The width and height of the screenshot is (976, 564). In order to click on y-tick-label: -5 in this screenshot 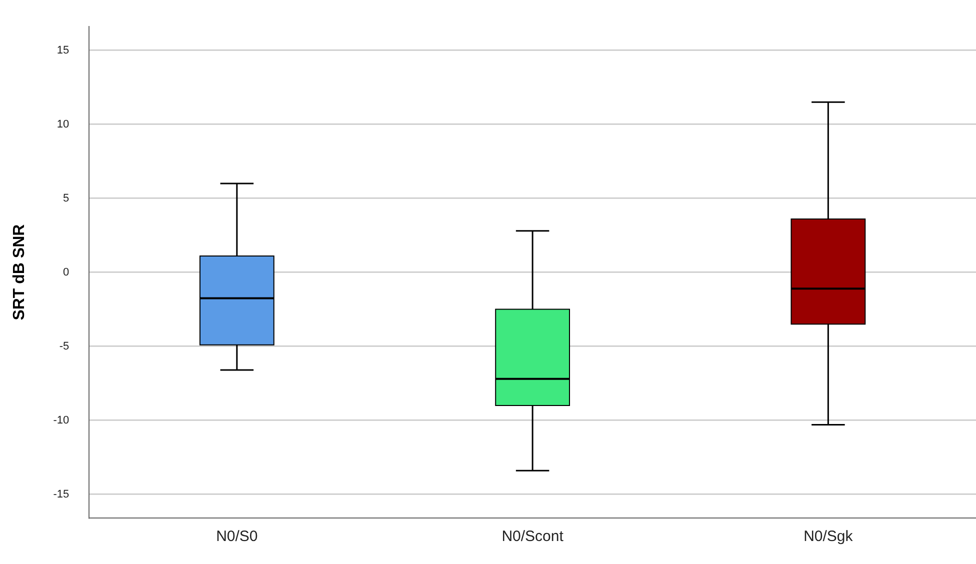, I will do `click(64, 346)`.